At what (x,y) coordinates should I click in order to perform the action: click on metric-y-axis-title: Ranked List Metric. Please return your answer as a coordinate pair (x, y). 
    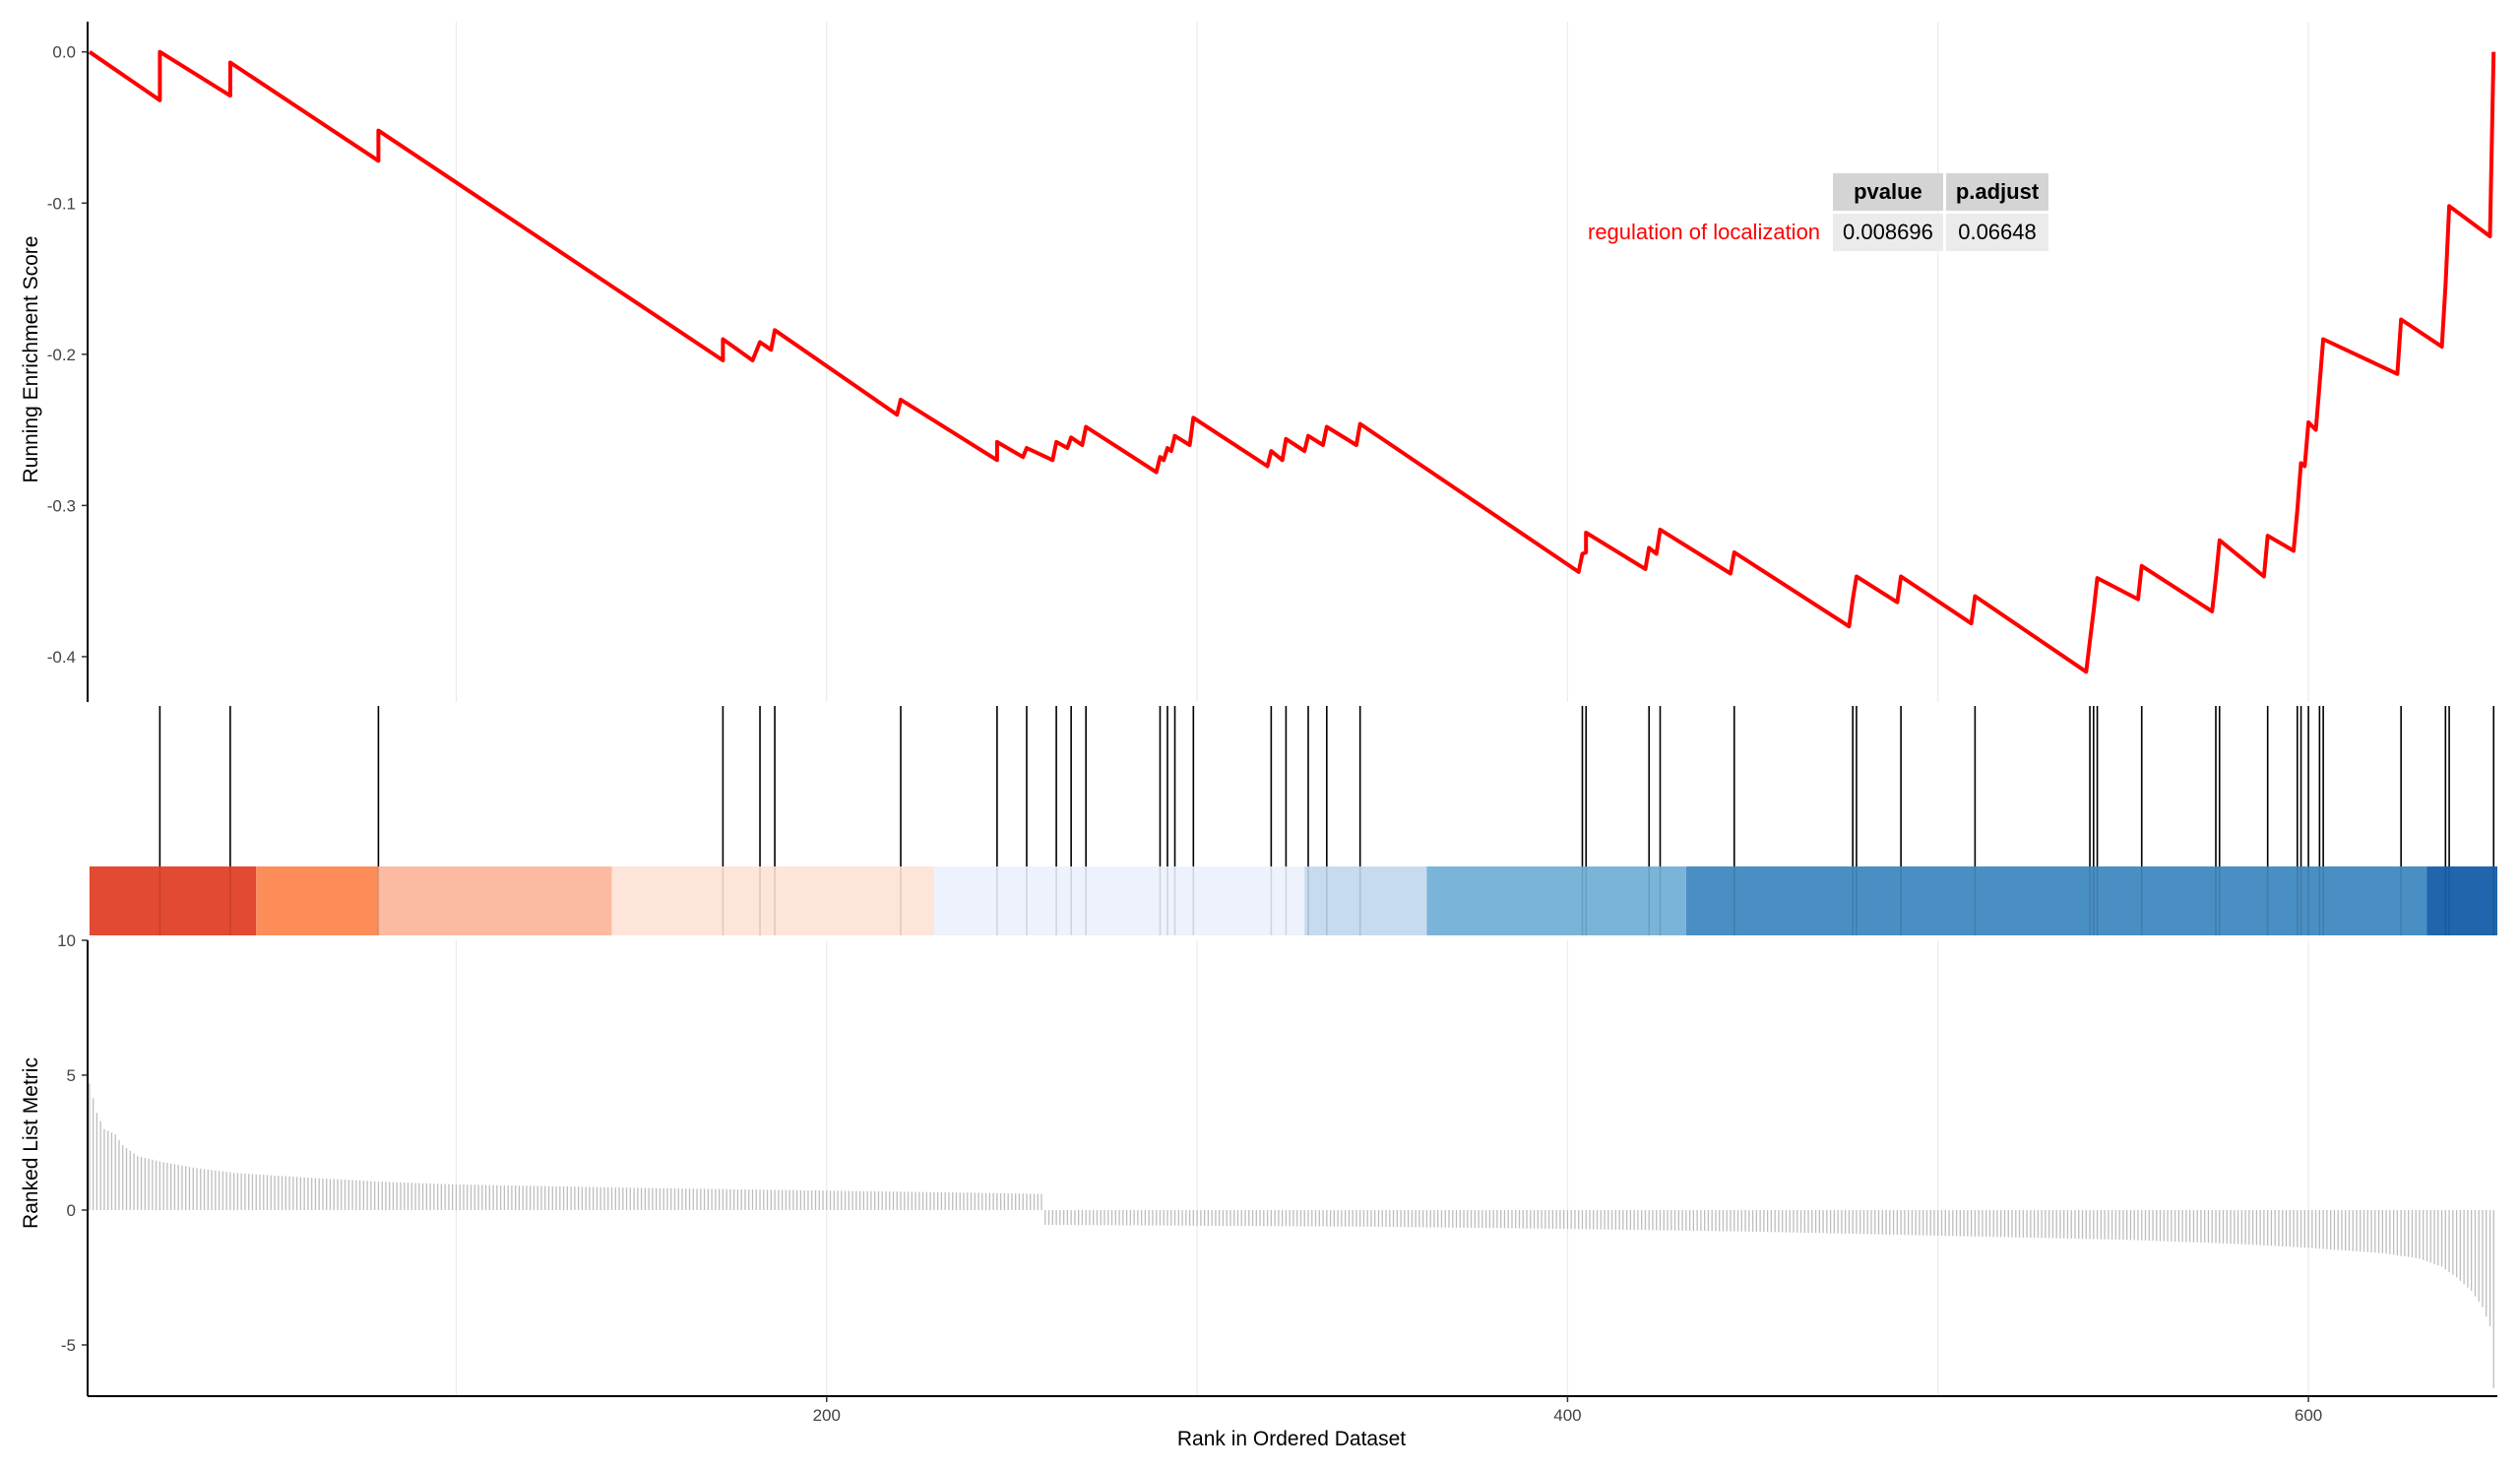
    Looking at the image, I should click on (31, 1143).